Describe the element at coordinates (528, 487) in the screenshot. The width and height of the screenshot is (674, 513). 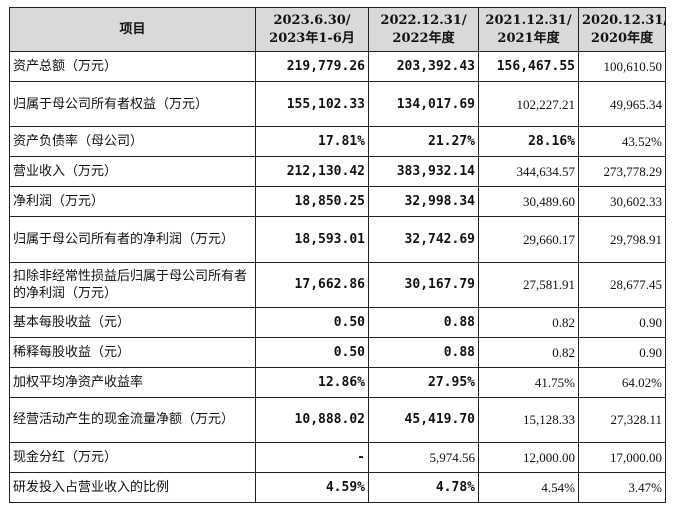
I see `cell-2021: 4.54%` at that location.